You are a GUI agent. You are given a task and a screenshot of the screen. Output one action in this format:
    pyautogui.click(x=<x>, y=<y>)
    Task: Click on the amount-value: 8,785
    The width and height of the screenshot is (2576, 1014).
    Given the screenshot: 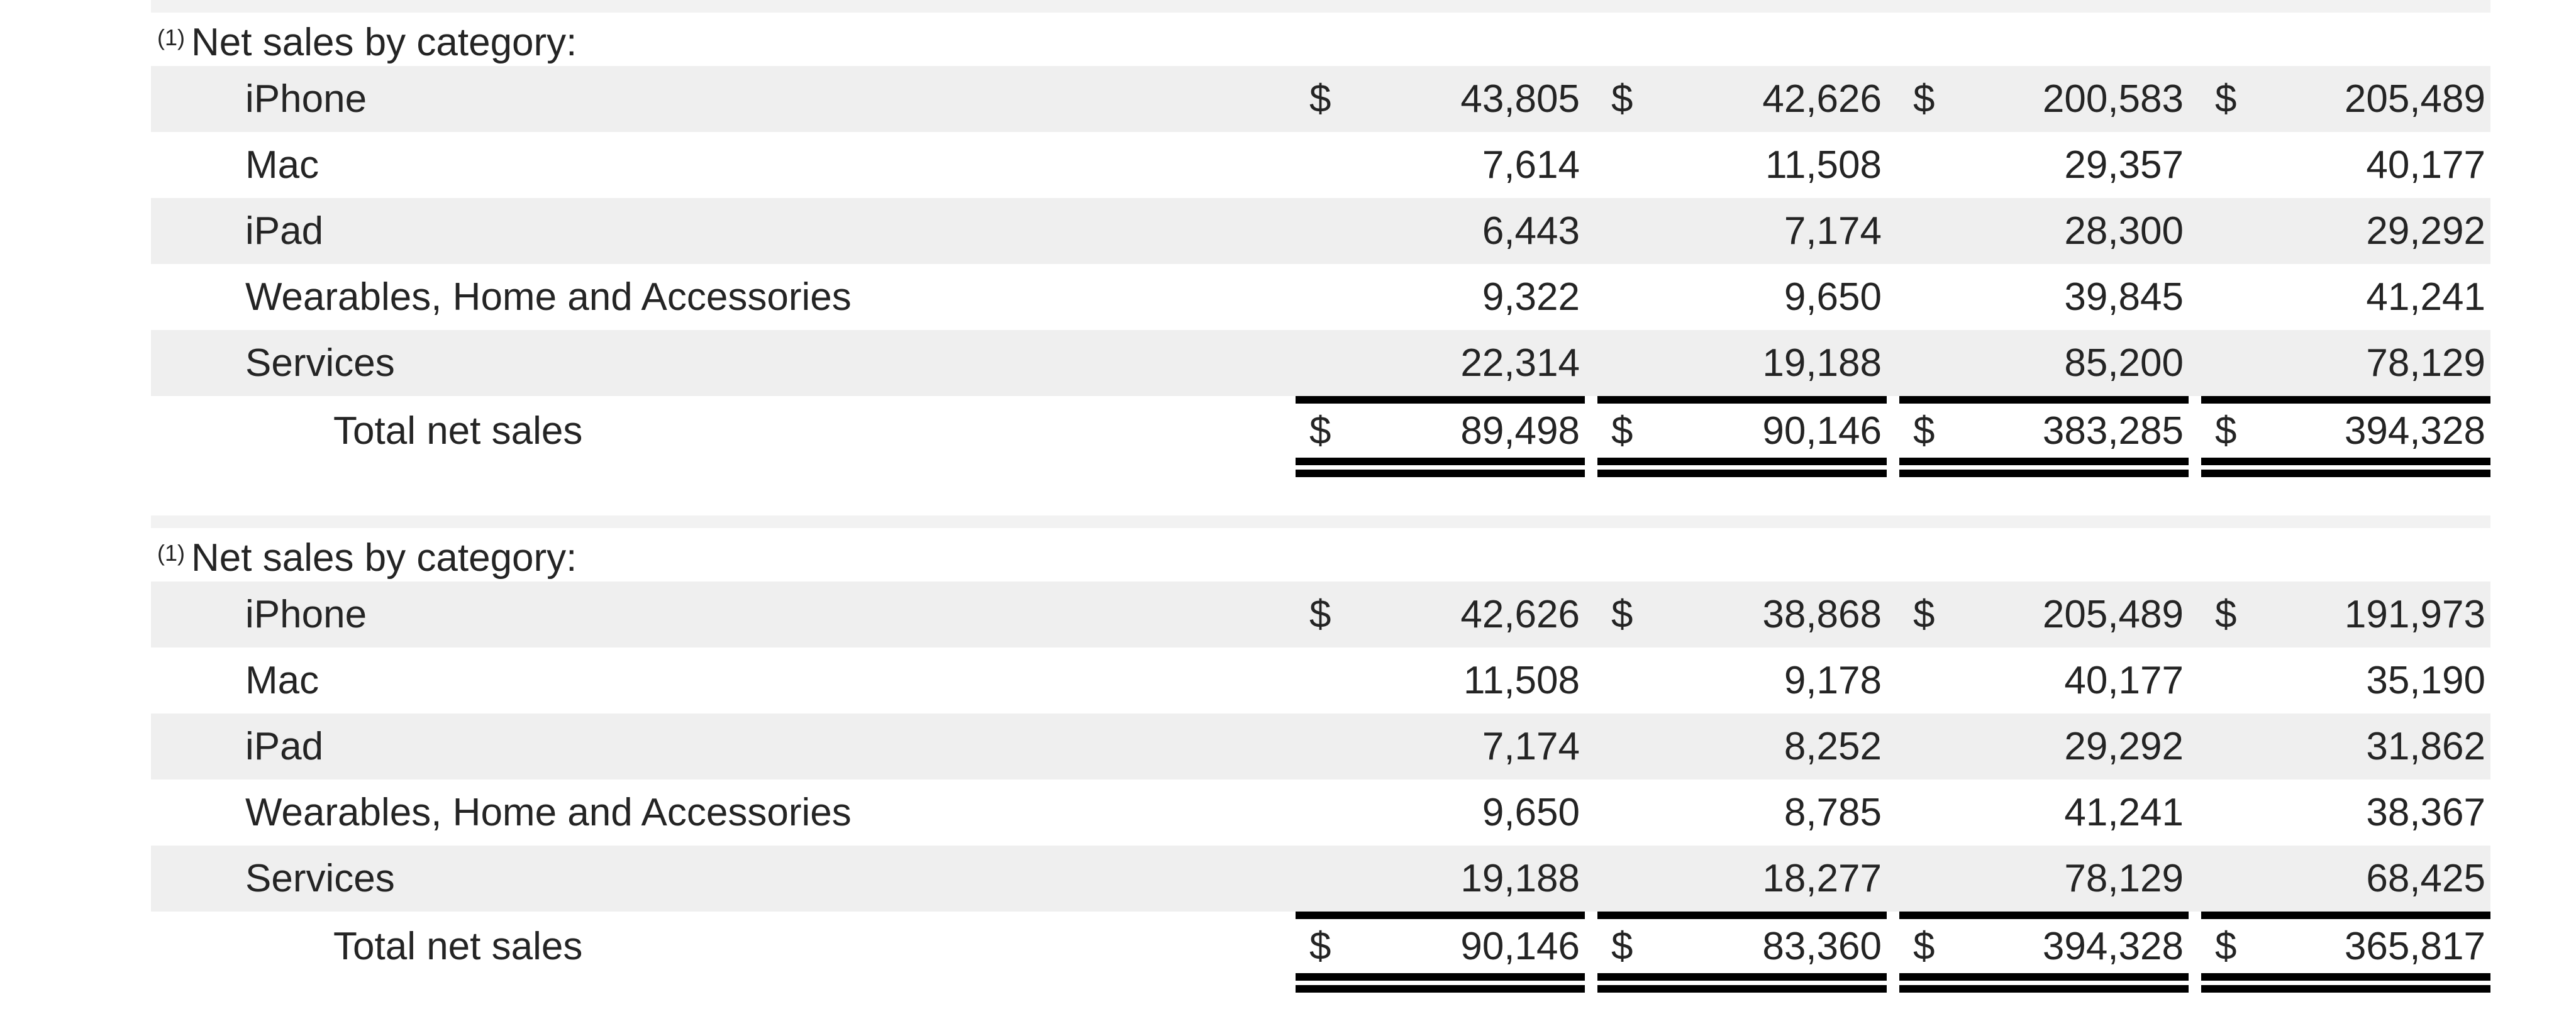 What is the action you would take?
    pyautogui.click(x=1833, y=812)
    